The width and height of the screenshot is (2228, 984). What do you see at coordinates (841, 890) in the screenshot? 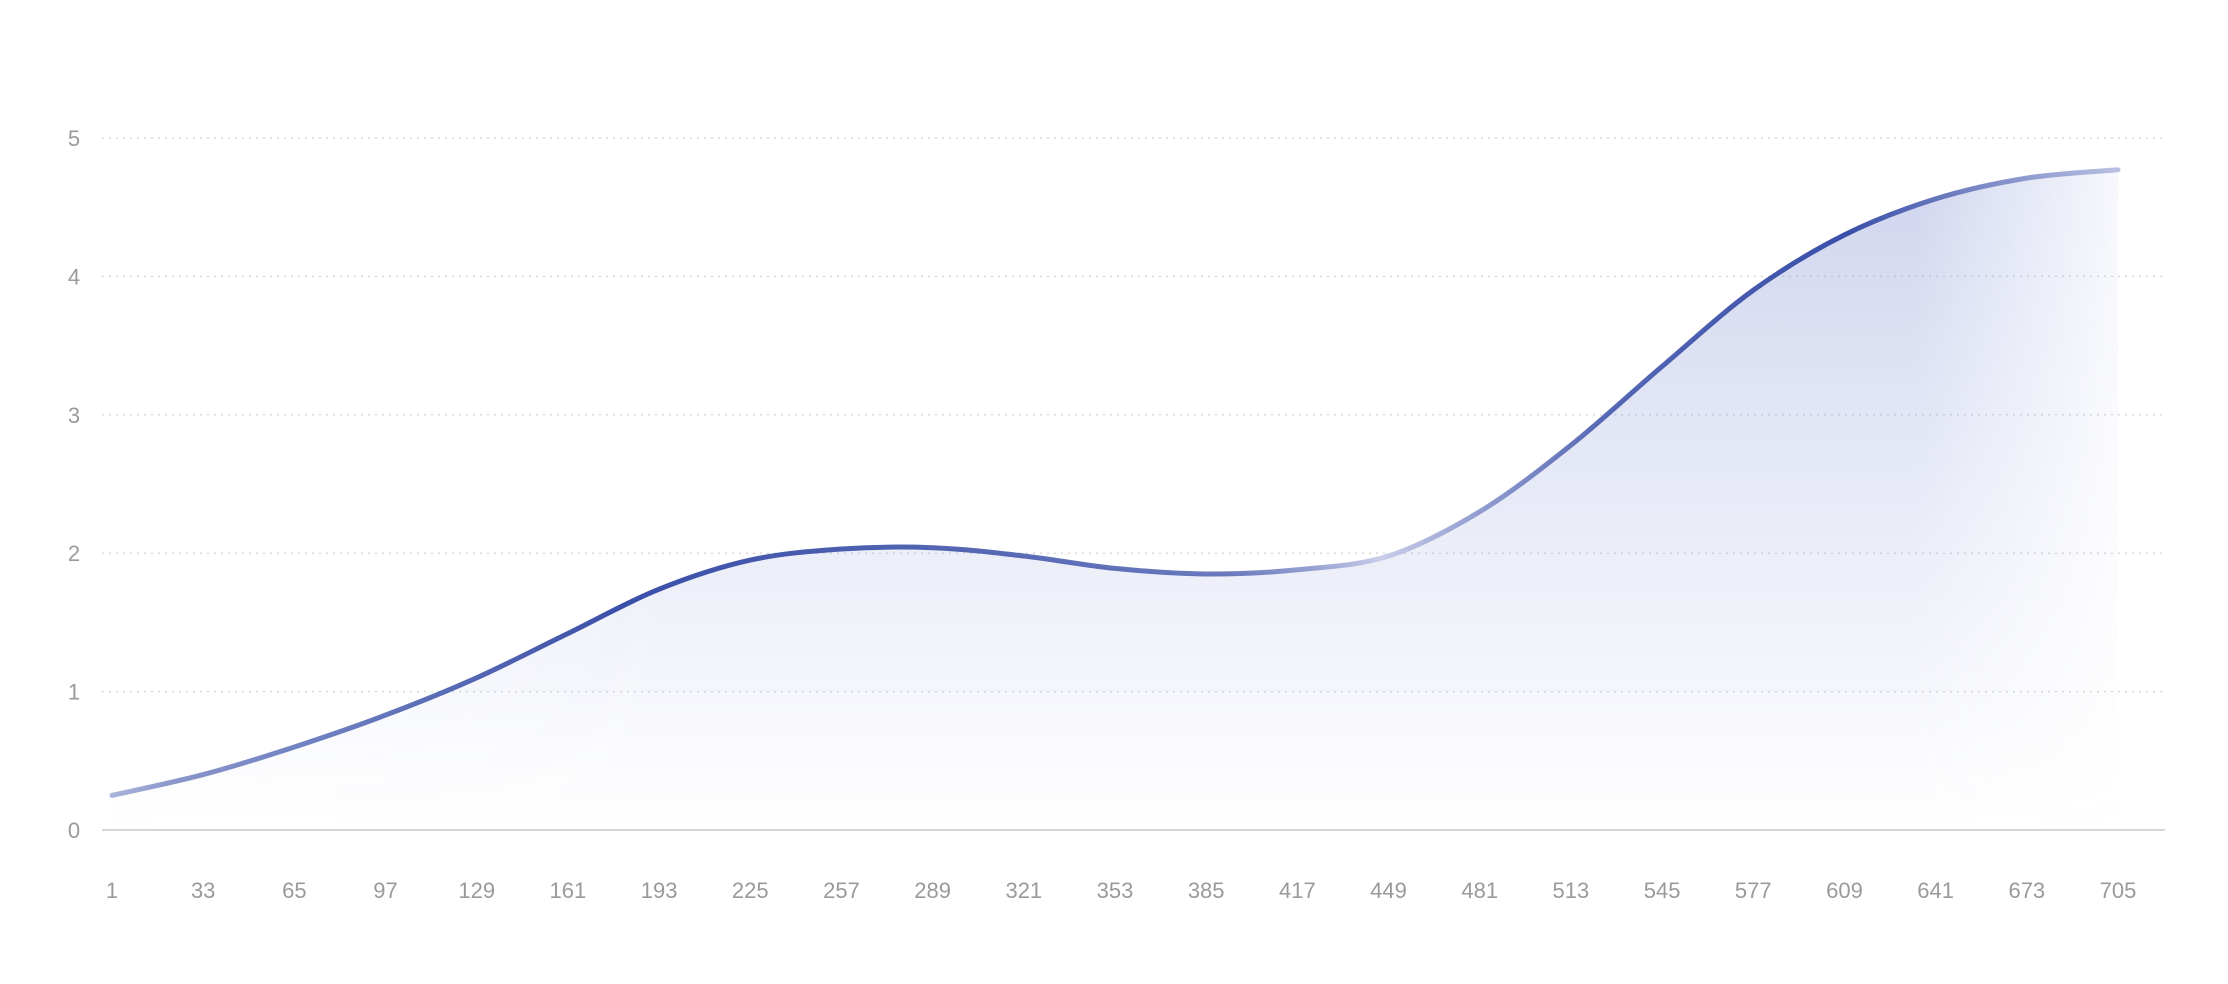
I see `x-tick-label: 257` at bounding box center [841, 890].